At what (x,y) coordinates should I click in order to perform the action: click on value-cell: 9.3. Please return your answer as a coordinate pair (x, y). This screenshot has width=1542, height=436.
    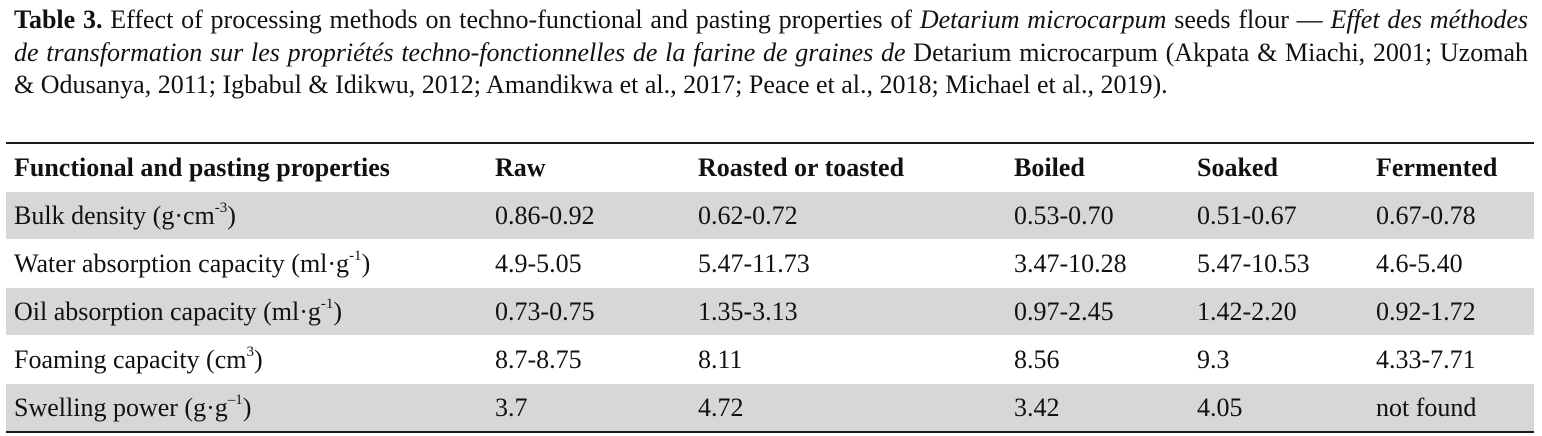
    Looking at the image, I should click on (1278, 359).